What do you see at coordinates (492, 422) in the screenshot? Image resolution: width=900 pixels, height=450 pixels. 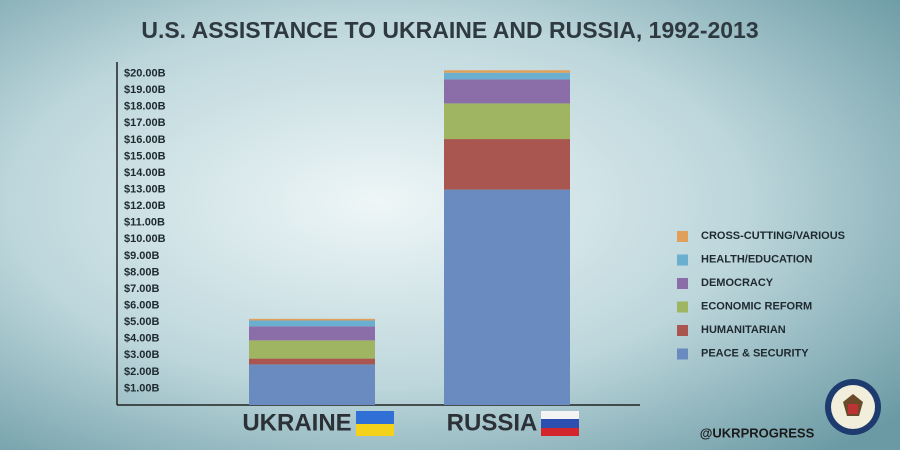 I see `x-tick-label: RUSSIA` at bounding box center [492, 422].